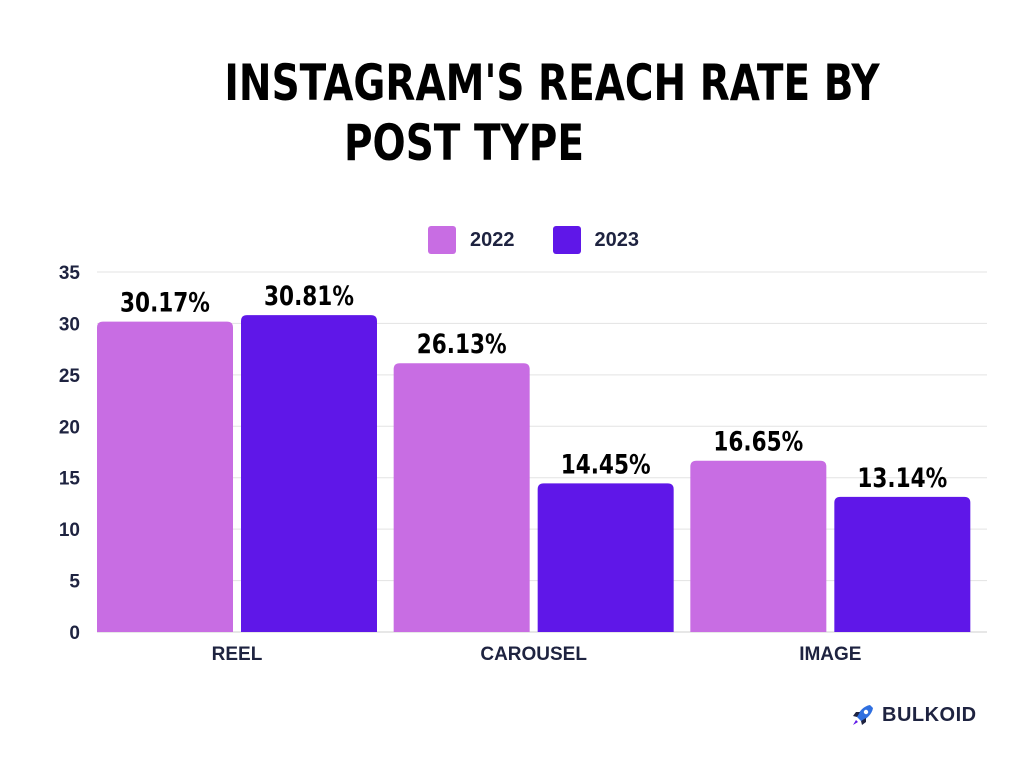 Image resolution: width=1024 pixels, height=768 pixels. Describe the element at coordinates (464, 143) in the screenshot. I see `chart-title-line-2: POST TYPE` at that location.